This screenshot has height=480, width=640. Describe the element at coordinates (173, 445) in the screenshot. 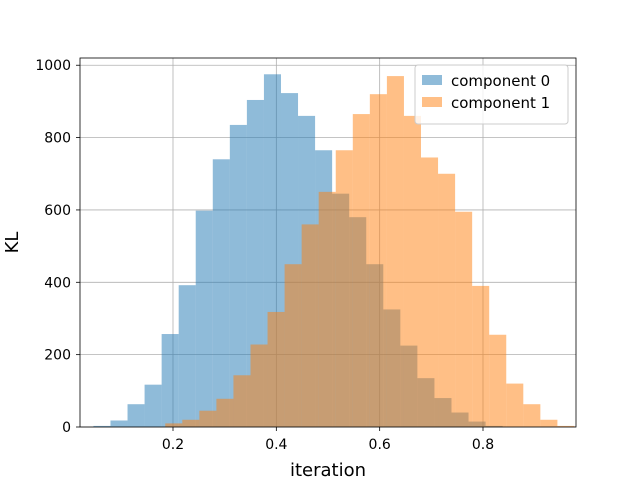

I see `x-tick-label: 0.2` at that location.